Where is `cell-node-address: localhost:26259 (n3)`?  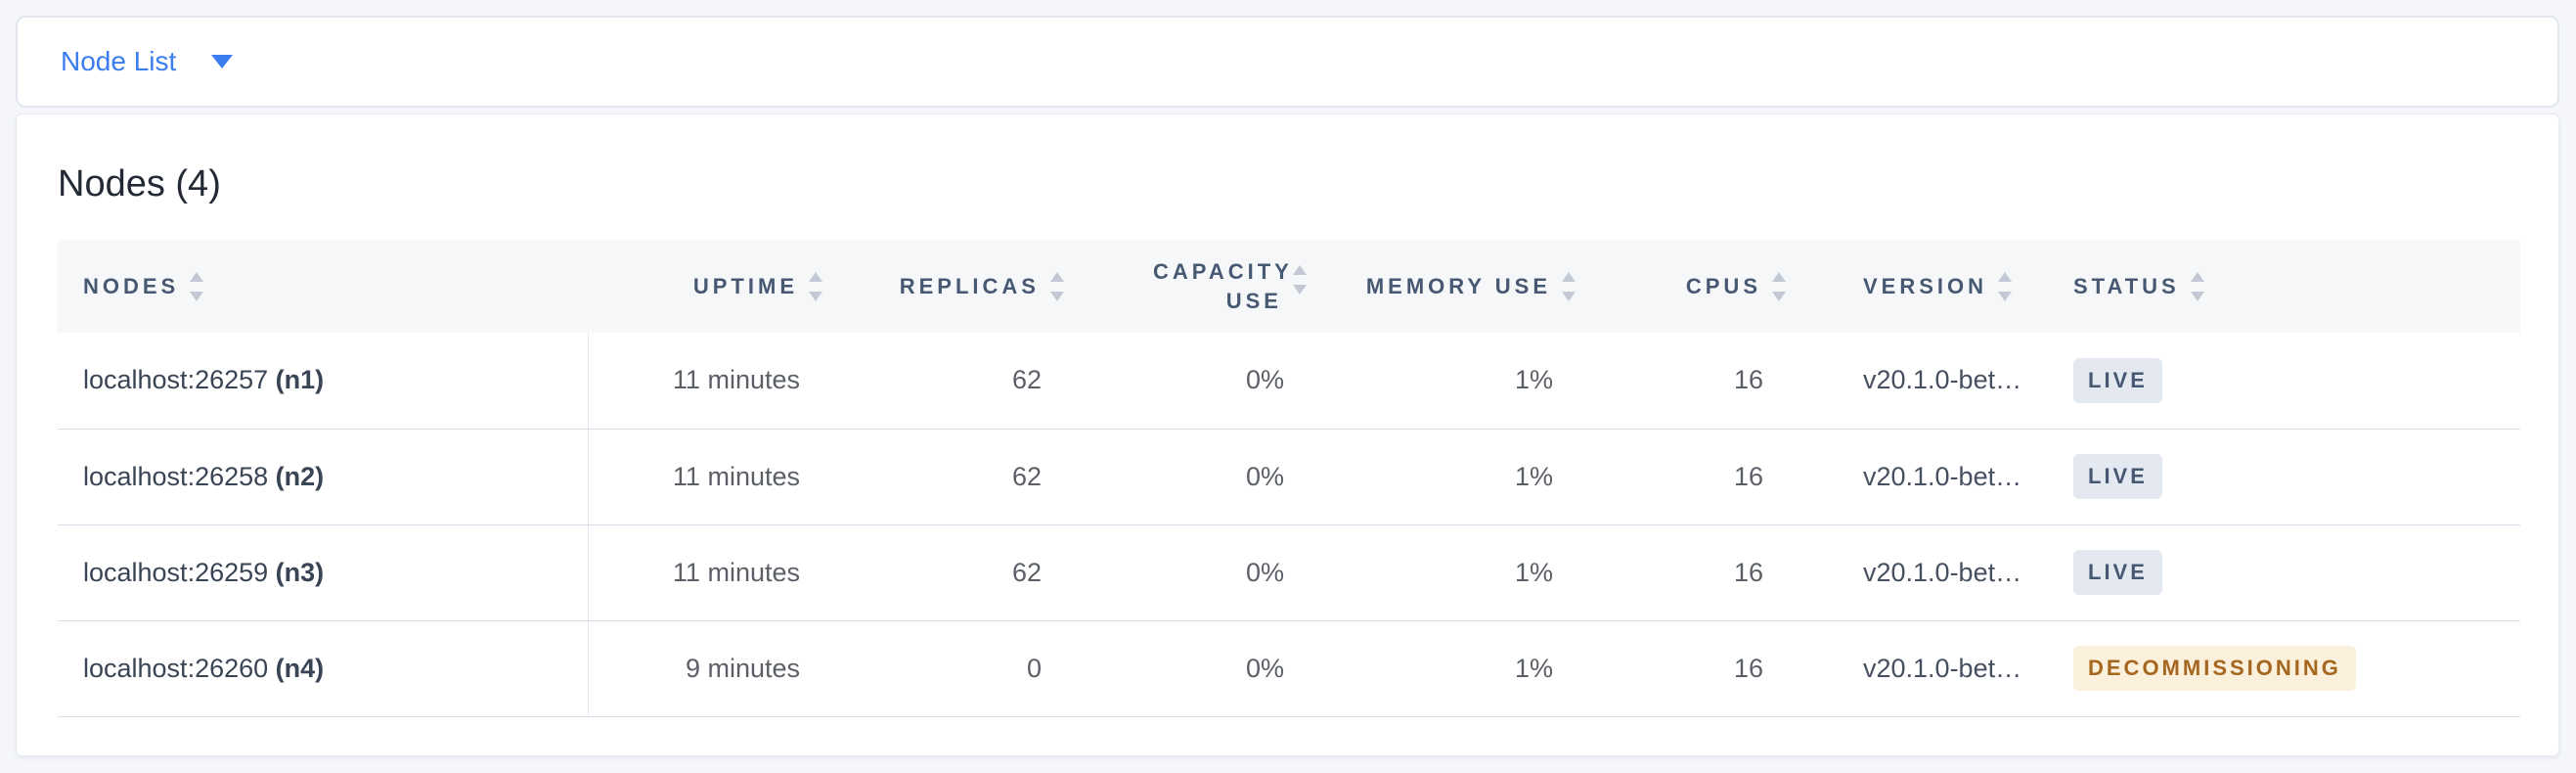
cell-node-address: localhost:26259 (n3) is located at coordinates (324, 572).